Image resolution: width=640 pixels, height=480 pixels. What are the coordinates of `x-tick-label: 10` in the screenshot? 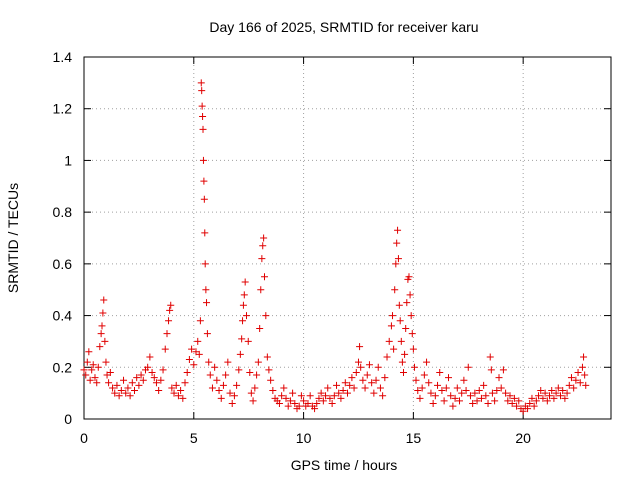 It's located at (304, 438).